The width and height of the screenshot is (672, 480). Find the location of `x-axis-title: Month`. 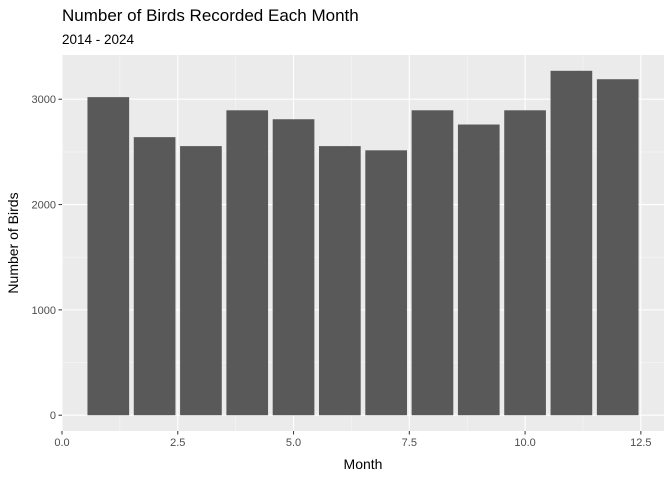

x-axis-title: Month is located at coordinates (363, 464).